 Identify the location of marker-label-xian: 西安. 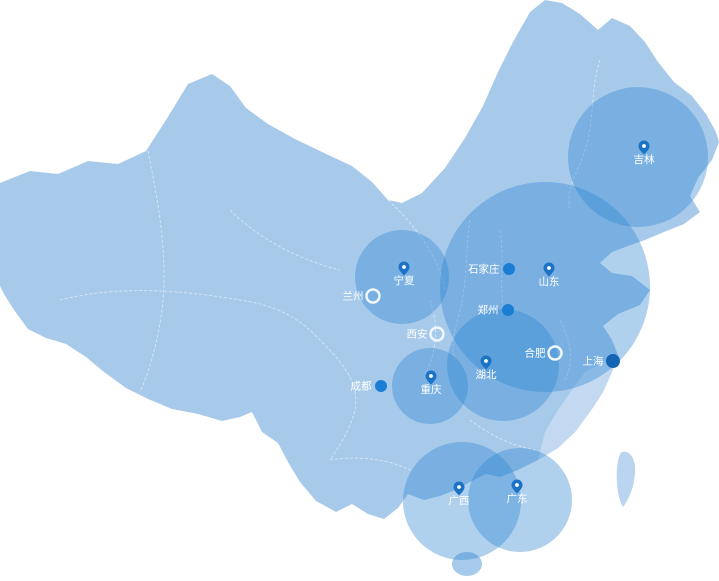
(417, 334).